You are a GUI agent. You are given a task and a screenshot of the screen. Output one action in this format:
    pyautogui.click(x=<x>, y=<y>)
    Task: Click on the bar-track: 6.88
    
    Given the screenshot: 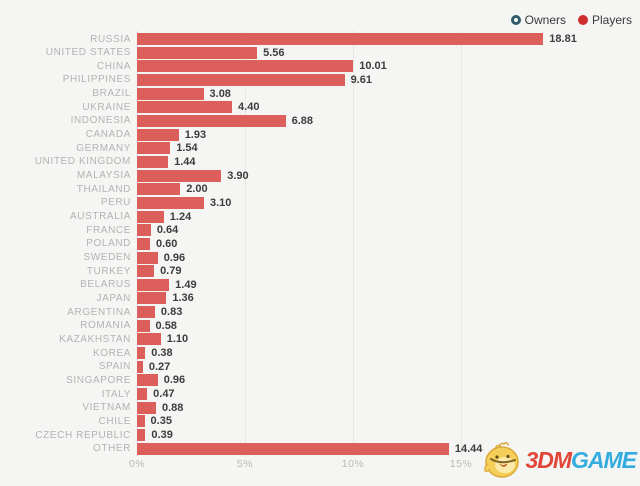 What is the action you would take?
    pyautogui.click(x=388, y=120)
    